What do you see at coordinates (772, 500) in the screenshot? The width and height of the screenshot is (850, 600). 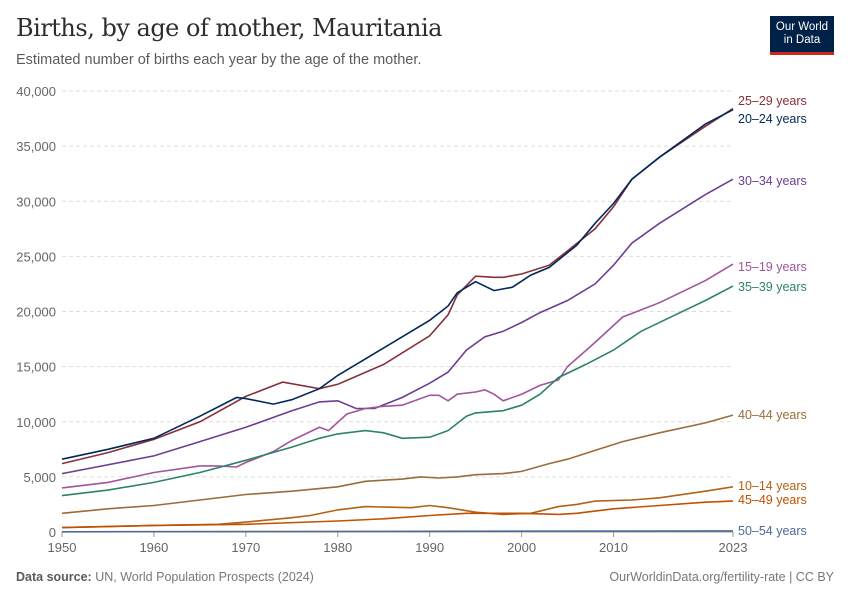 I see `series-label: 45–49 years` at bounding box center [772, 500].